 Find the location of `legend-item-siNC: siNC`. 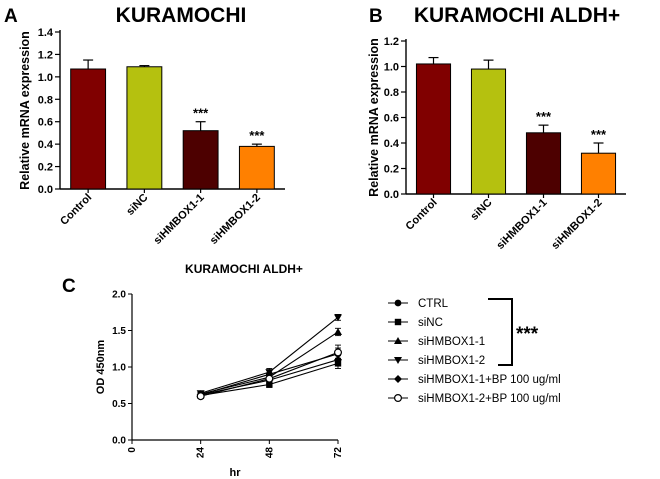

legend-item-siNC: siNC is located at coordinates (415, 323).